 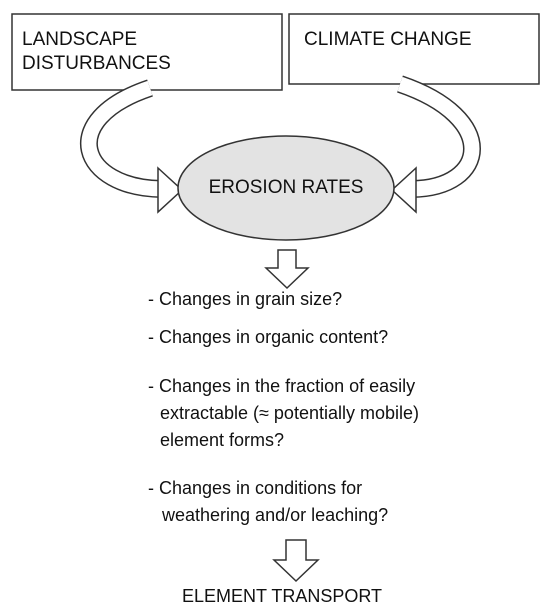 I want to click on node-label: ELEMENT TRANSPORT, so click(x=282, y=596).